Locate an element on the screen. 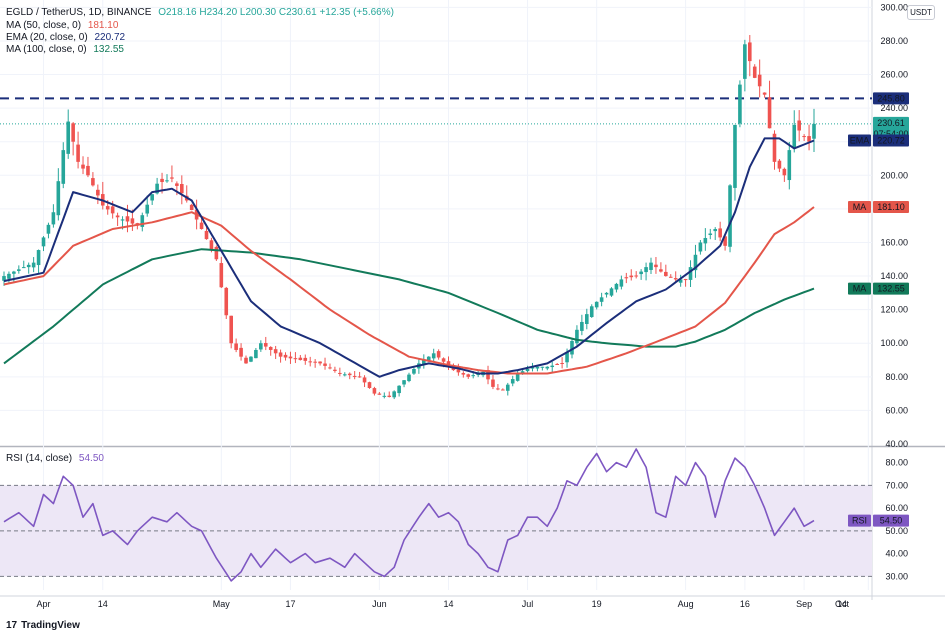 This screenshot has width=945, height=634. ma50-legend-value: 181.10 is located at coordinates (103, 25).